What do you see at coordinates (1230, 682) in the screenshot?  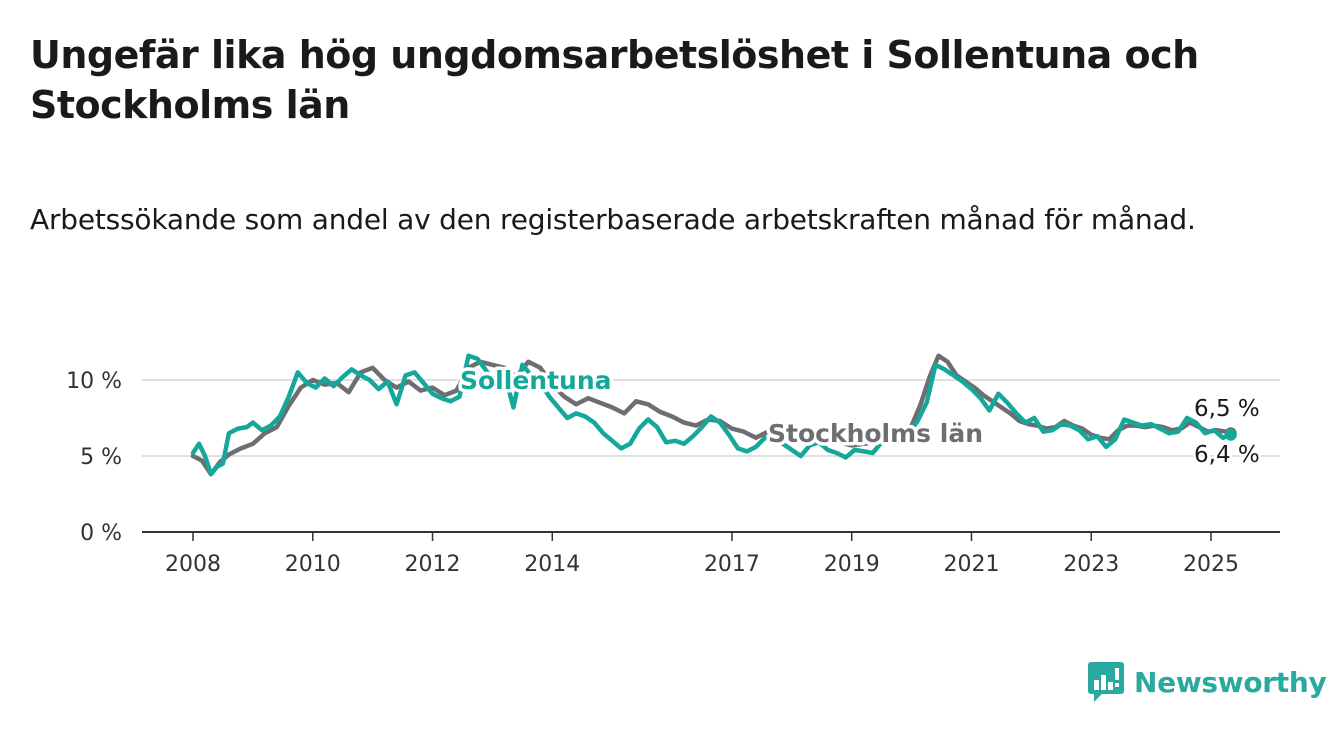 I see `brand-name: Newsworthy` at bounding box center [1230, 682].